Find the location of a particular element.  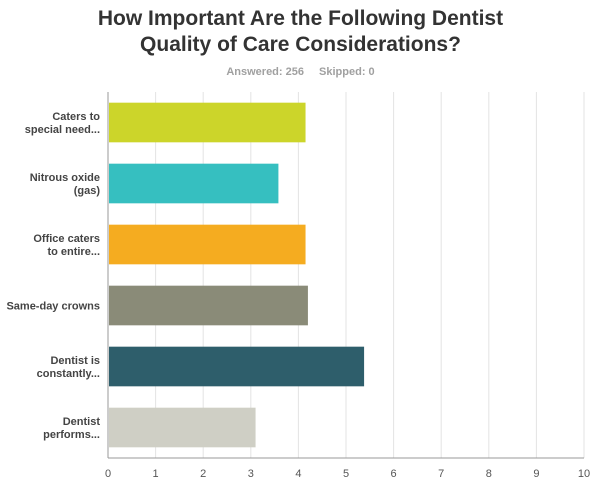

category-label: Nitrous oxide is located at coordinates (65, 178).